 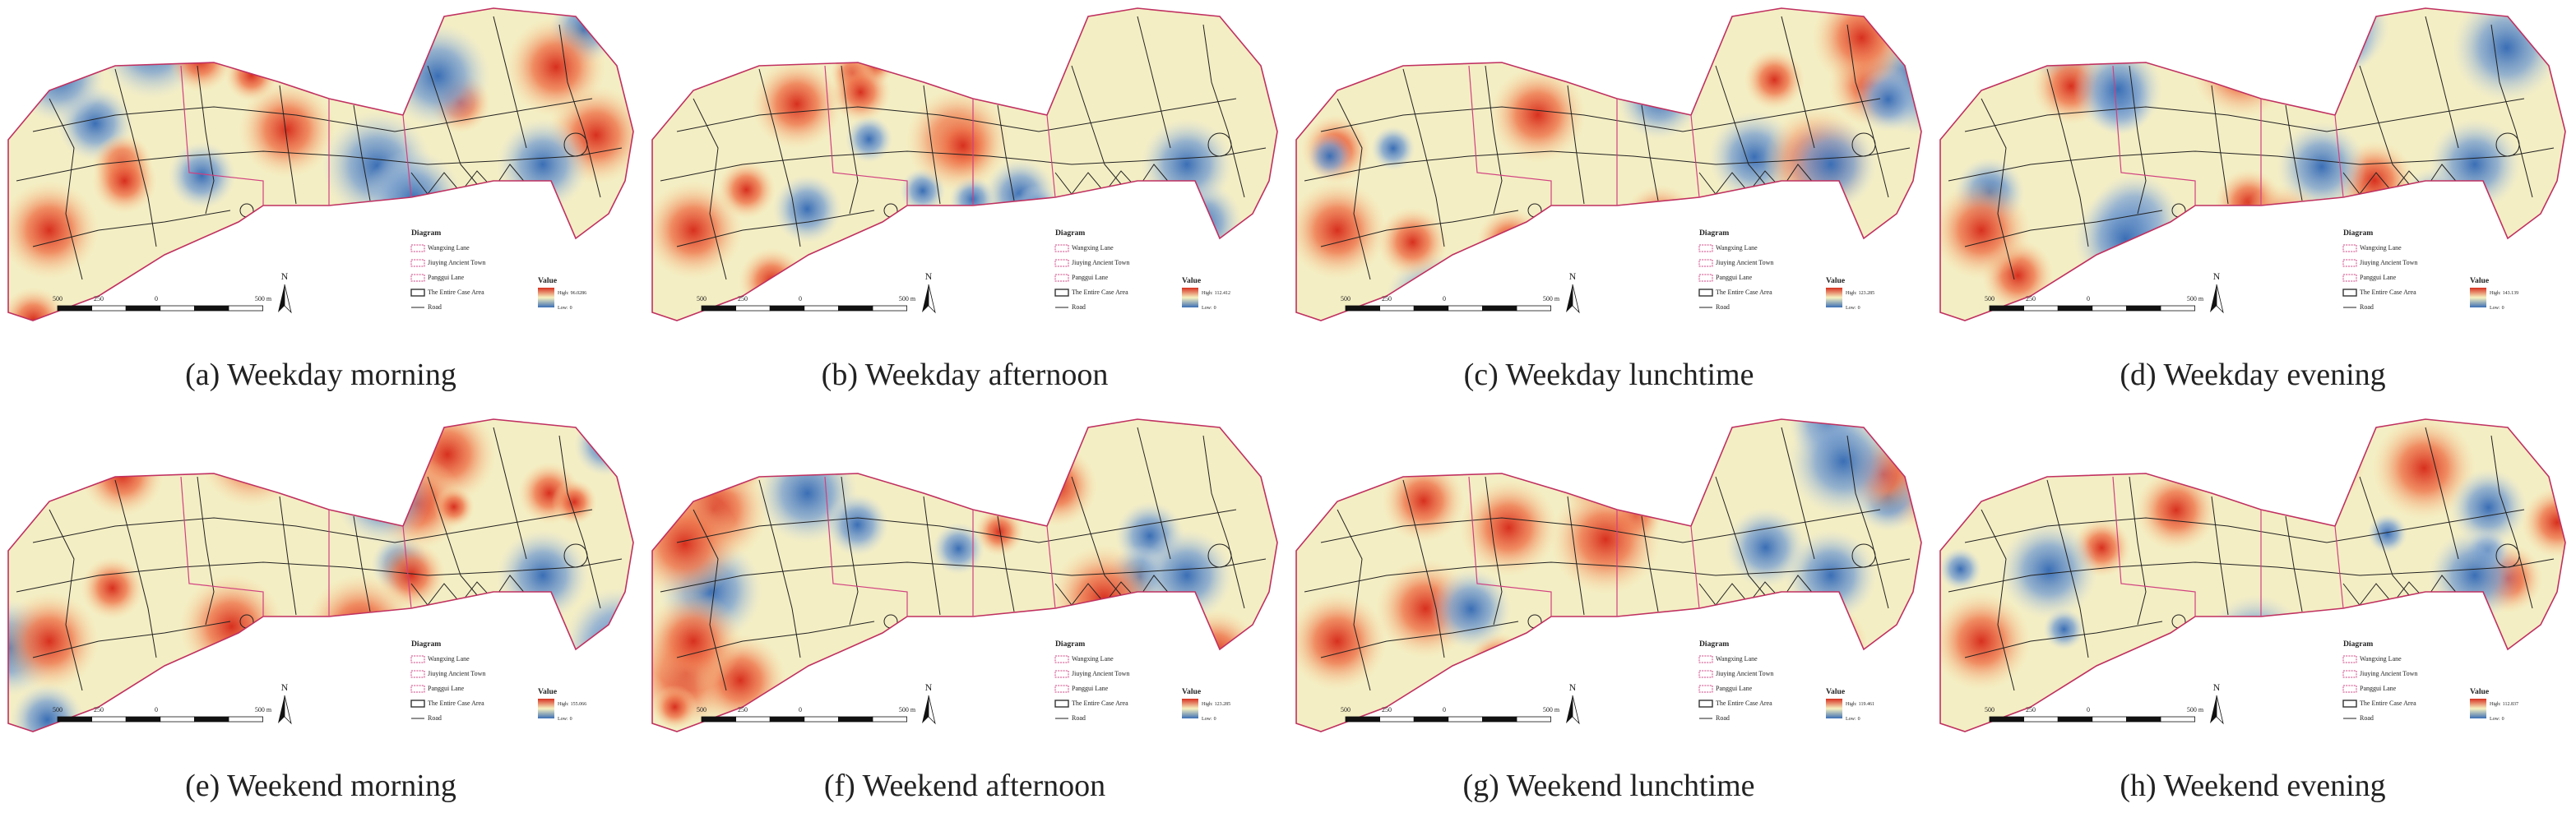 What do you see at coordinates (2388, 673) in the screenshot?
I see `legend-item: Jiuying Ancient Town` at bounding box center [2388, 673].